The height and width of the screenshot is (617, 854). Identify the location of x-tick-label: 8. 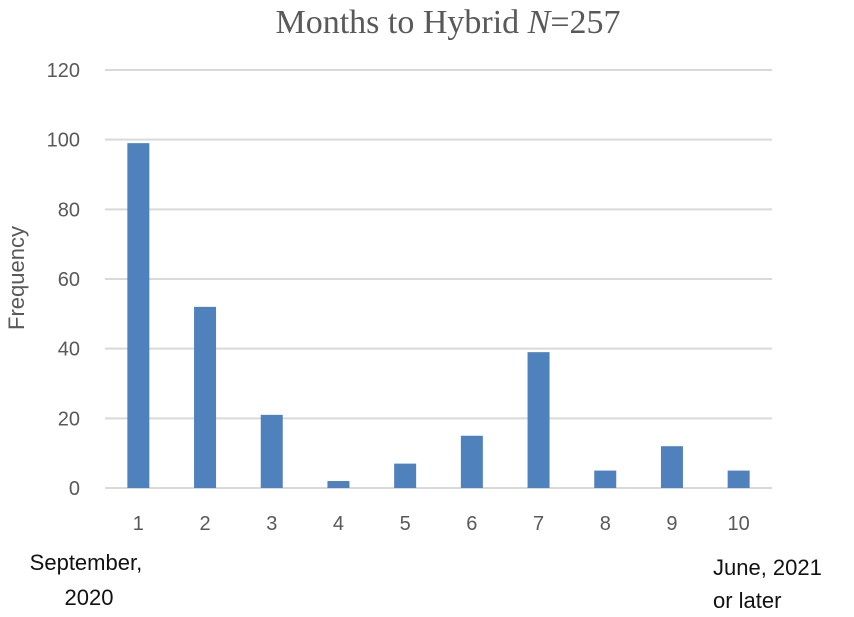
(605, 524).